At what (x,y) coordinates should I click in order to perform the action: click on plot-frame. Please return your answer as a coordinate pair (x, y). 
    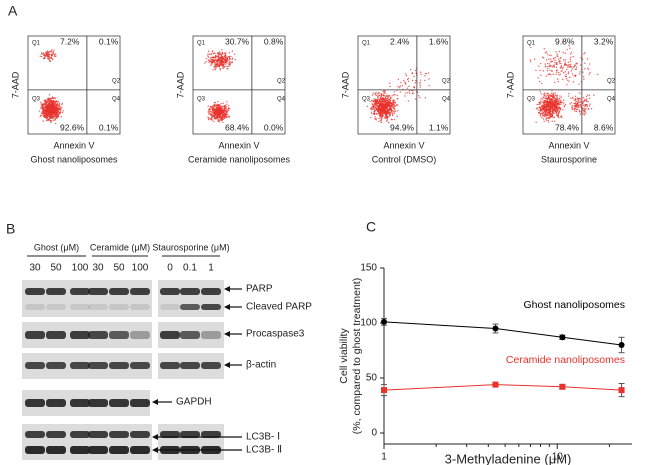
    Looking at the image, I should click on (74, 85).